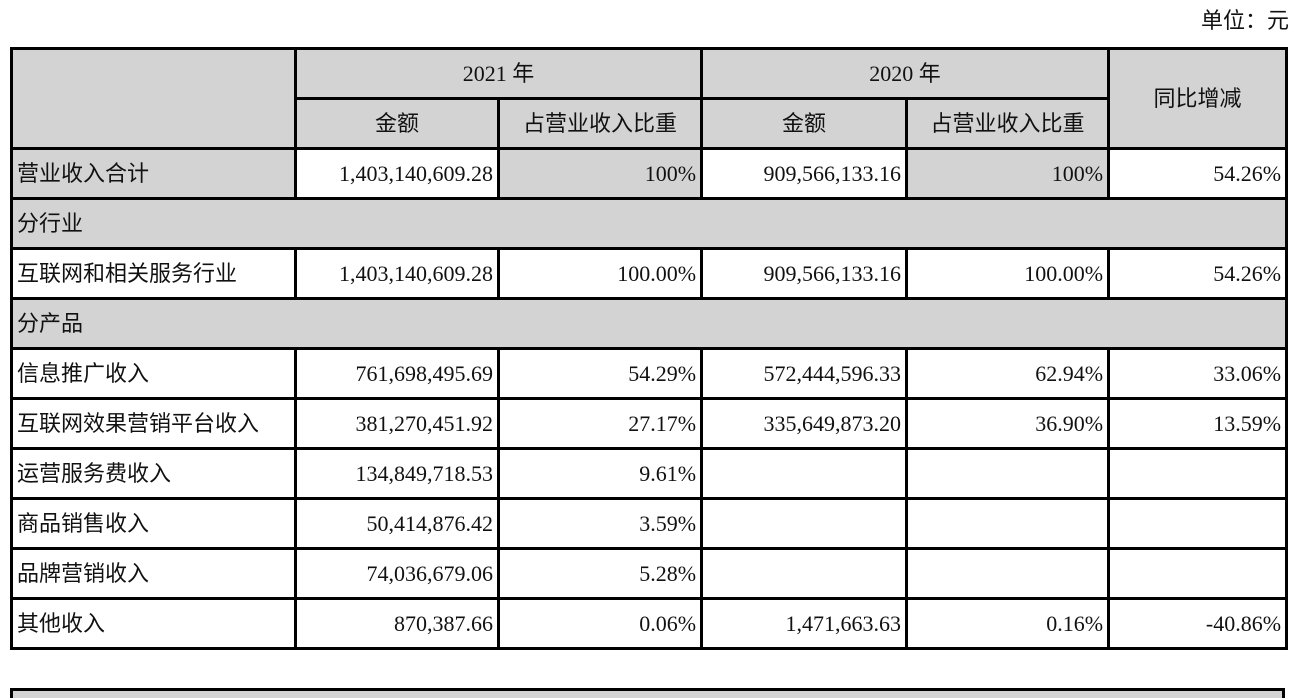 This screenshot has height=698, width=1299. What do you see at coordinates (647, 693) in the screenshot?
I see `next-row-partial` at bounding box center [647, 693].